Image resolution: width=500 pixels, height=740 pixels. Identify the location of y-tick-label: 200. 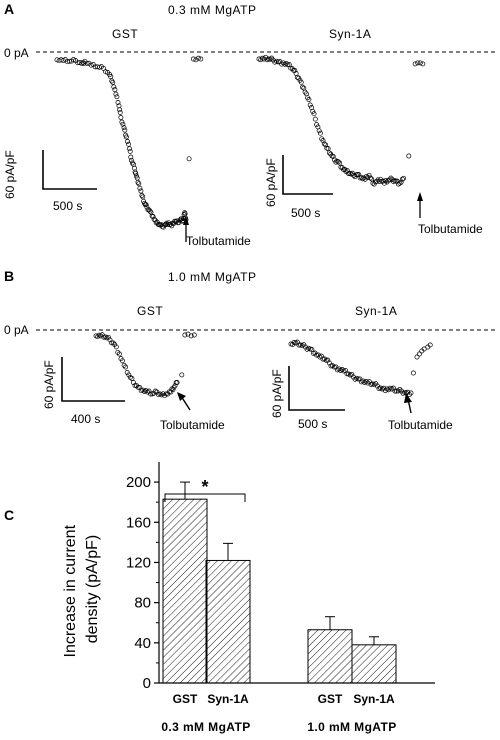
(138, 482).